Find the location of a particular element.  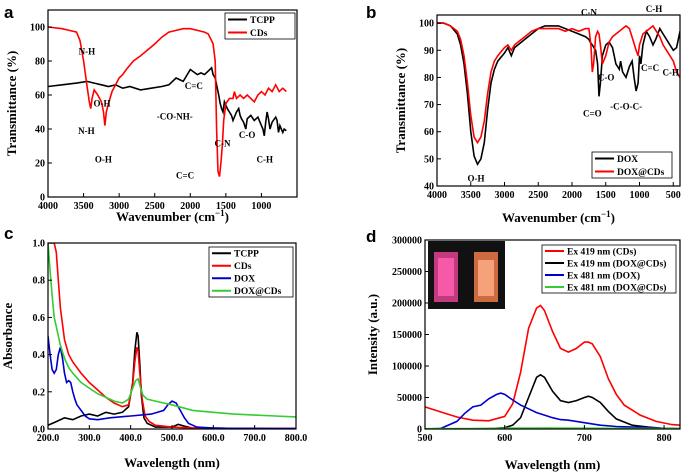

x-axis-label-d: Wavelength (nm) is located at coordinates (553, 464).